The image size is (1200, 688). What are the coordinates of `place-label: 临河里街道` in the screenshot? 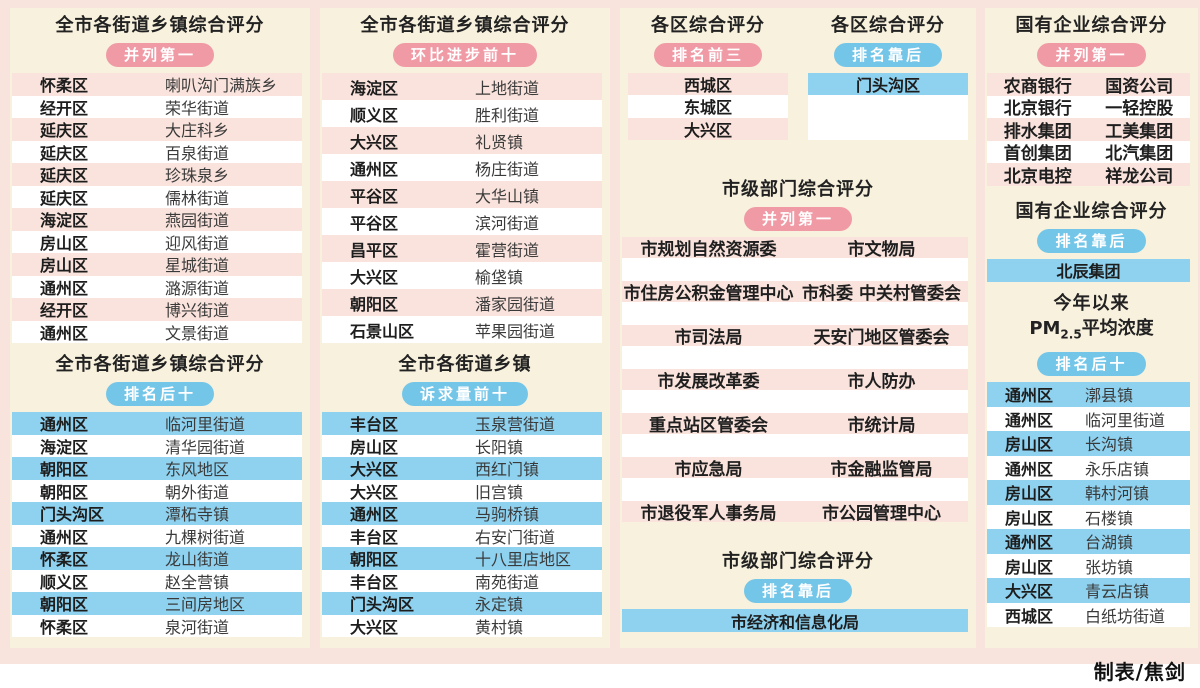 It's located at (1125, 420).